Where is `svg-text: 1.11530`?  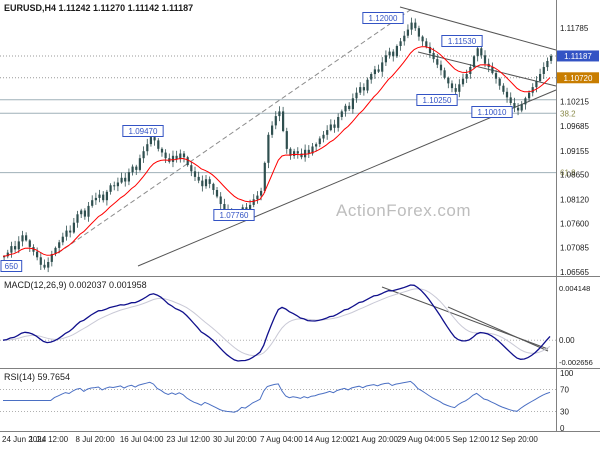
svg-text: 1.11530 is located at coordinates (462, 41).